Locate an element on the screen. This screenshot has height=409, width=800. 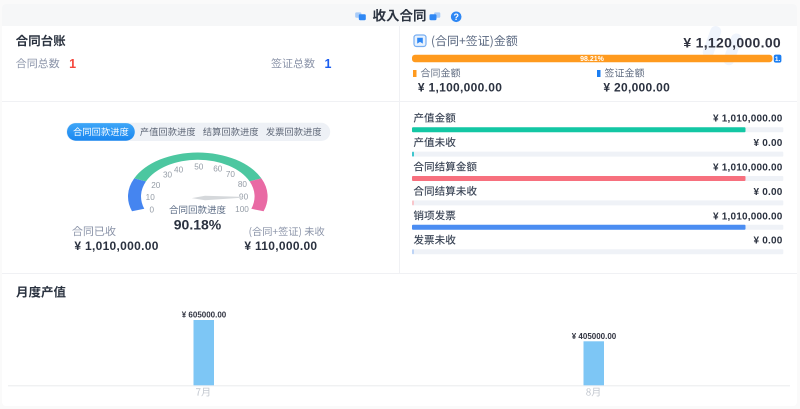
svg-text: 70 is located at coordinates (231, 174).